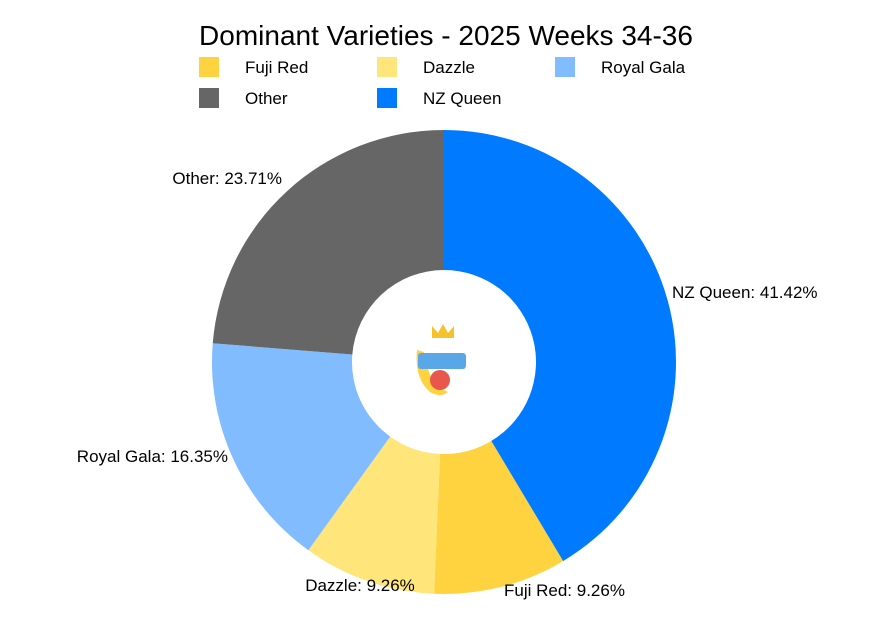 The height and width of the screenshot is (629, 893). Describe the element at coordinates (446, 35) in the screenshot. I see `chart-title: Dominant Varieties - 2025 Weeks 34-36` at that location.